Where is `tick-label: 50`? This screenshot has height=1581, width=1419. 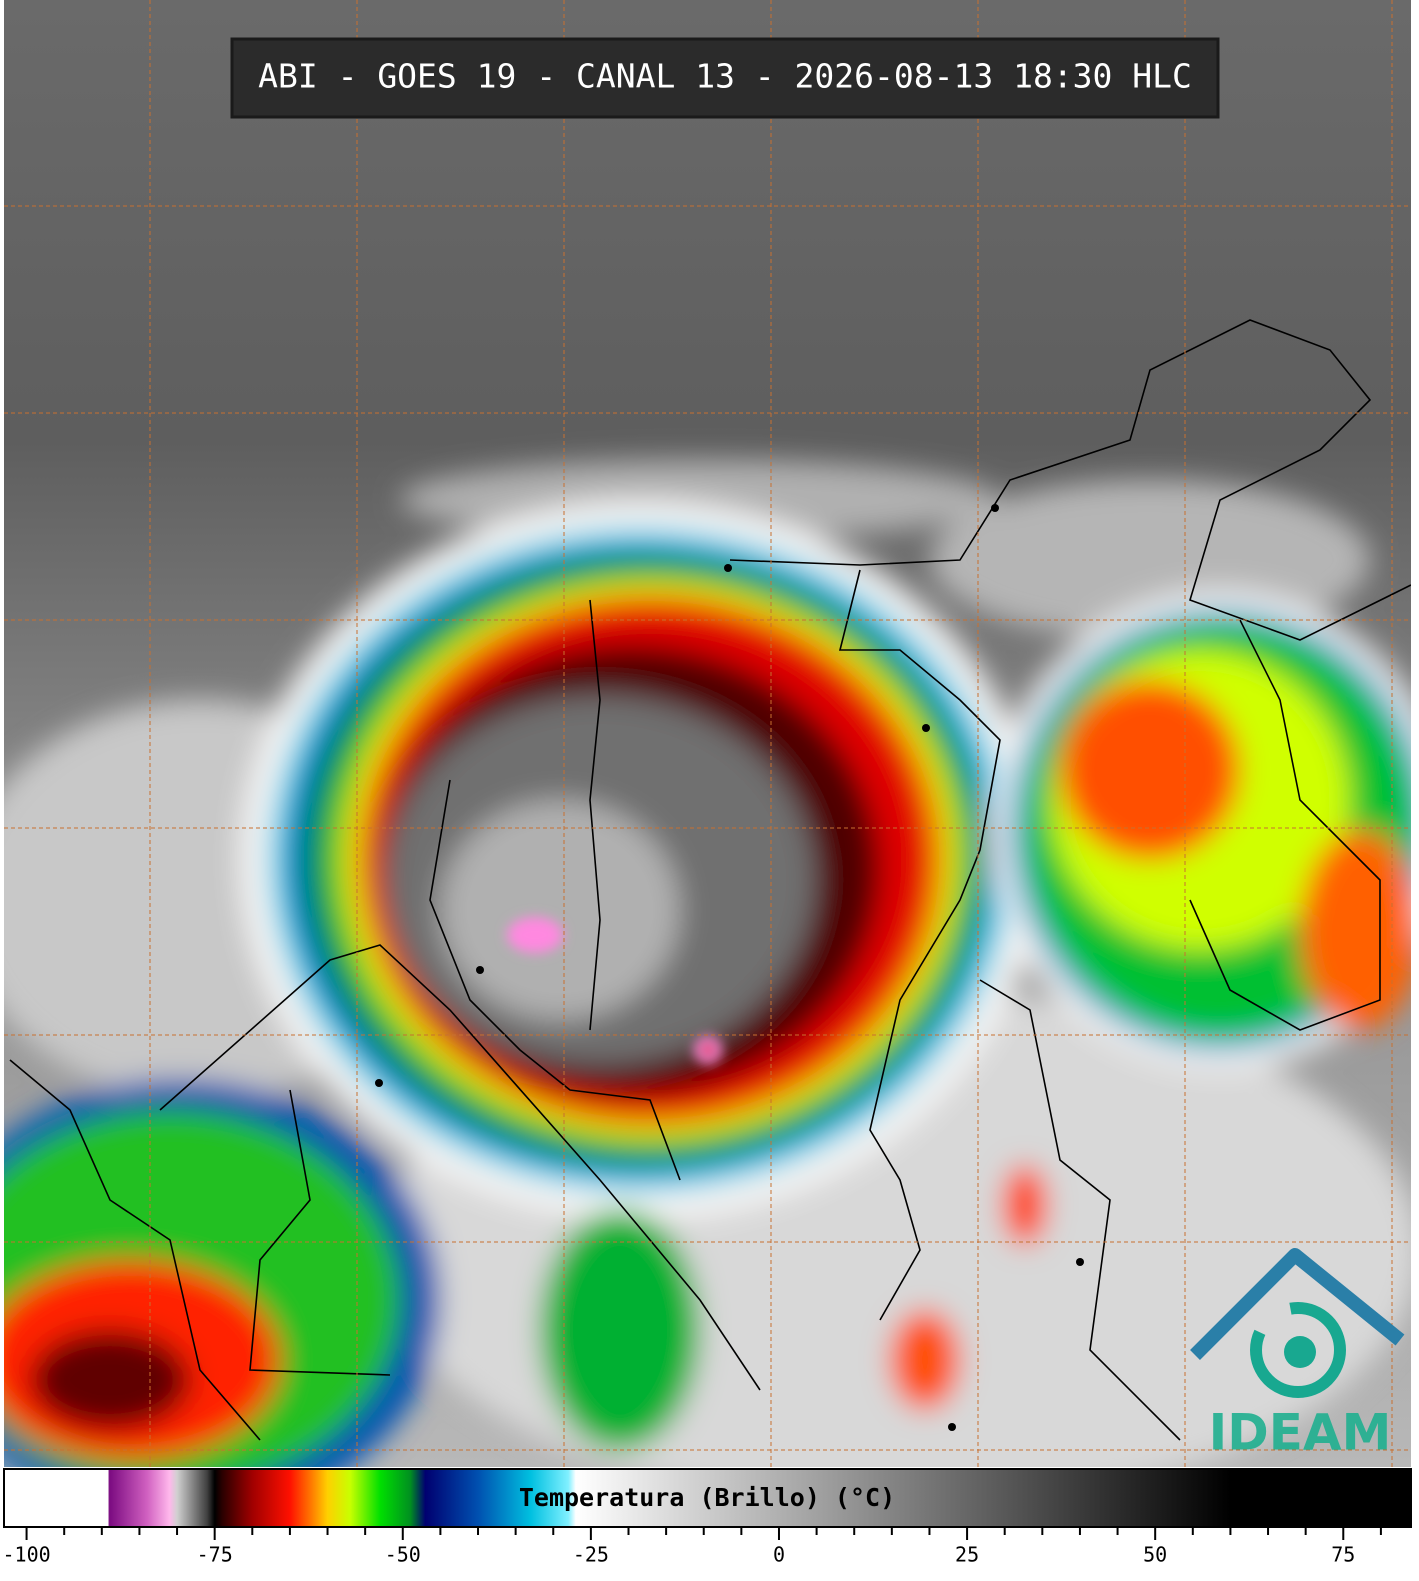
tick-label: 50 is located at coordinates (1155, 1555).